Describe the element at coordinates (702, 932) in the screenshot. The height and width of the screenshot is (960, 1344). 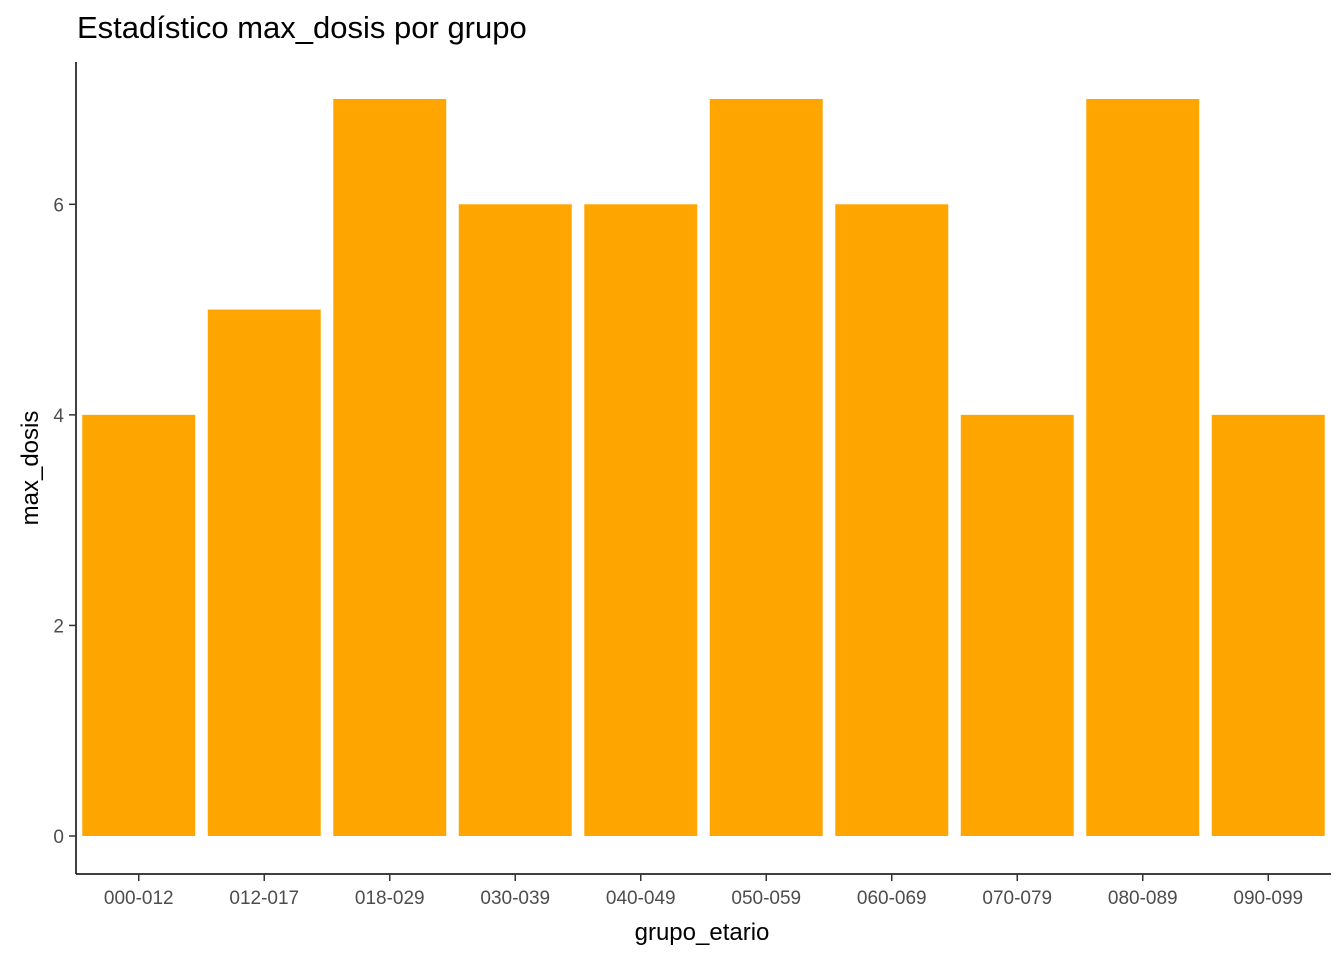
I see `x-axis-title: grupo_etario` at that location.